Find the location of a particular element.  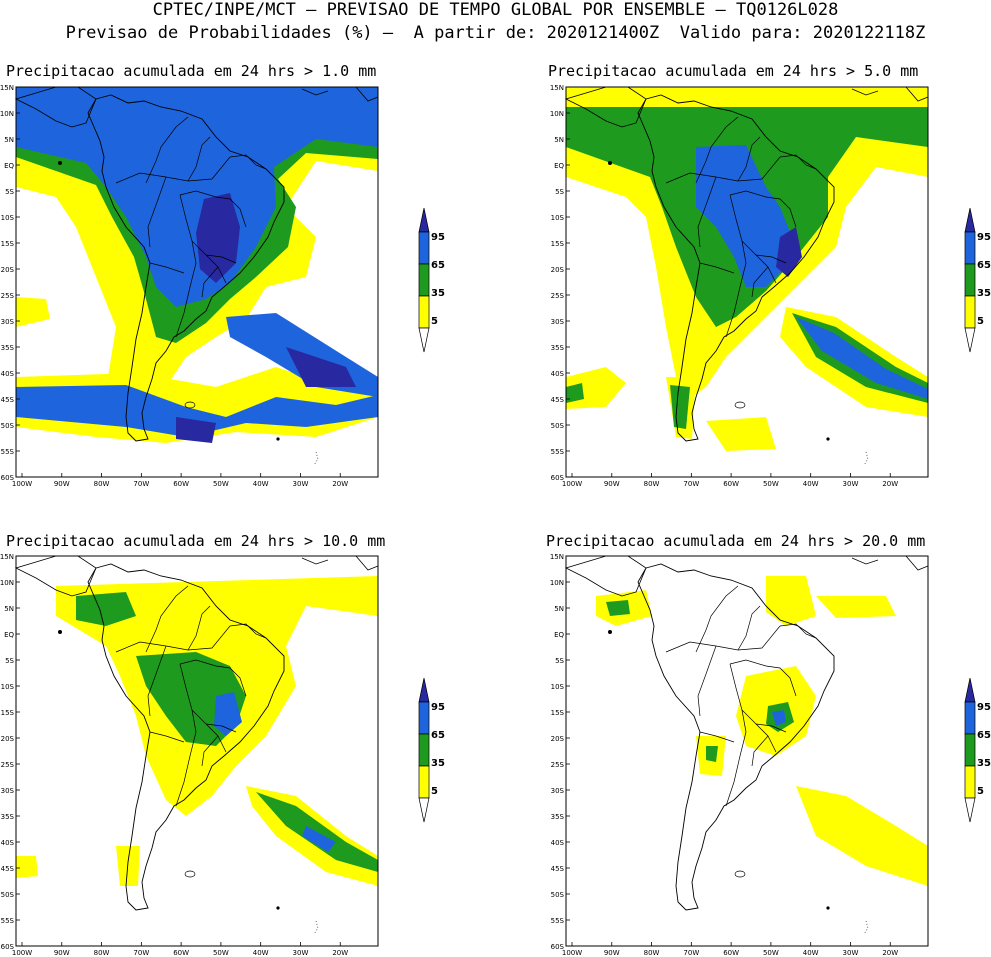

lat-tick-label: 60S is located at coordinates (558, 478).